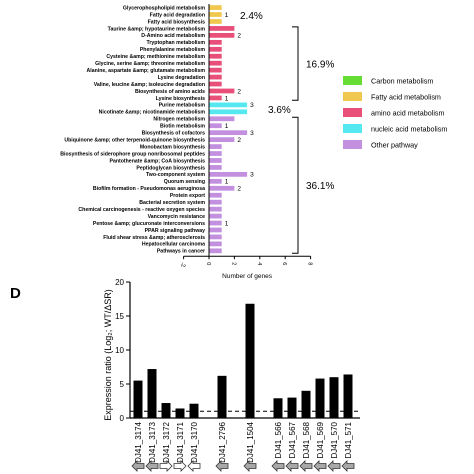 The height and width of the screenshot is (474, 474). Describe the element at coordinates (158, 161) in the screenshot. I see `category-label: Pantothenate &amp; CoA biosynthesis` at that location.